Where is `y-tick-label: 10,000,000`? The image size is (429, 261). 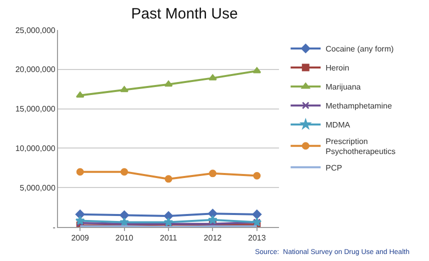
y-tick-label: 10,000,000 is located at coordinates (35, 148).